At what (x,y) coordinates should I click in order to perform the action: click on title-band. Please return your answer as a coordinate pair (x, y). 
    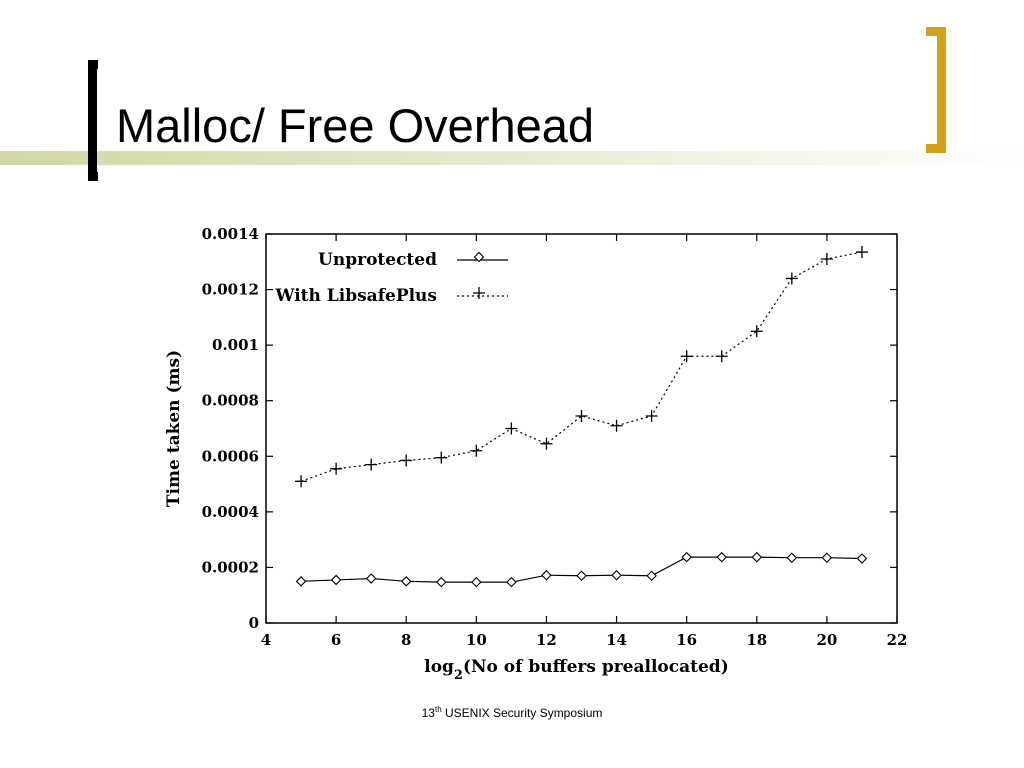
    Looking at the image, I should click on (512, 158).